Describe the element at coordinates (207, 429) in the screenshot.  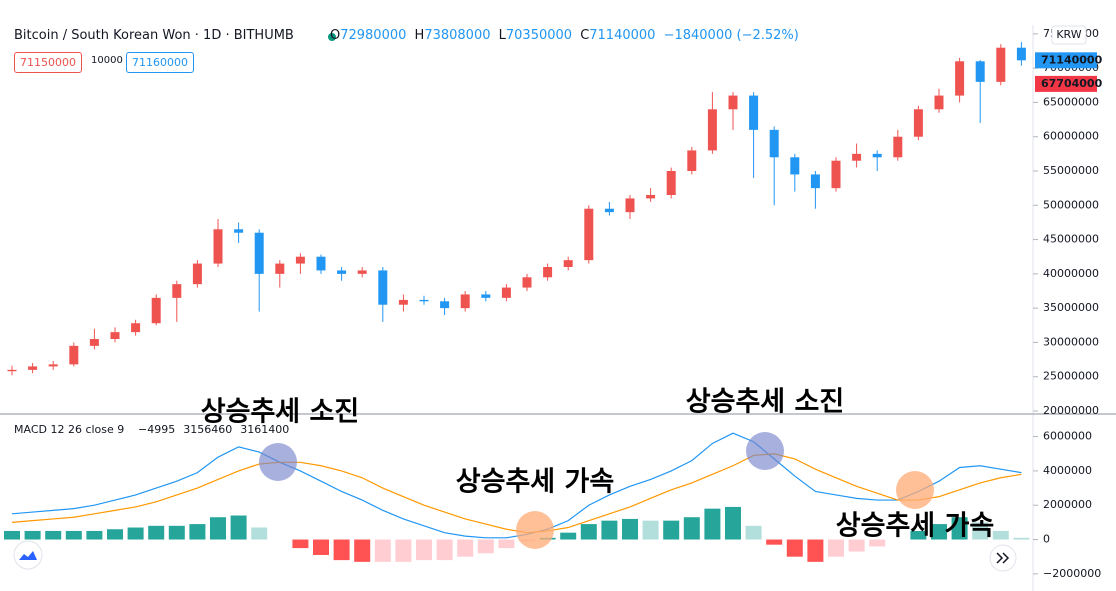
I see `macd-legend-value: 3156460` at that location.